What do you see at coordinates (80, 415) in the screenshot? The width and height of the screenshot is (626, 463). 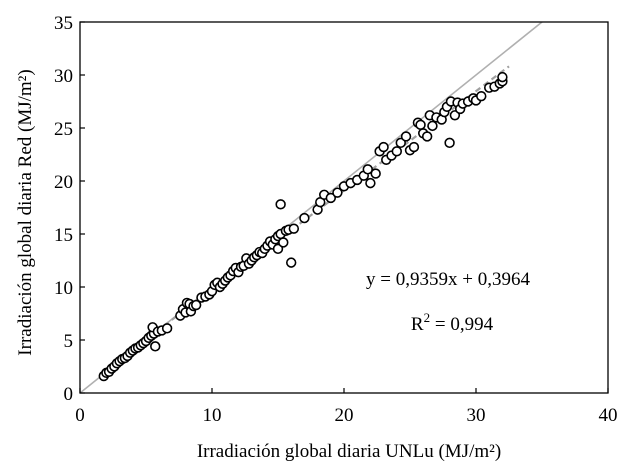 I see `x-tick-label: 0` at bounding box center [80, 415].